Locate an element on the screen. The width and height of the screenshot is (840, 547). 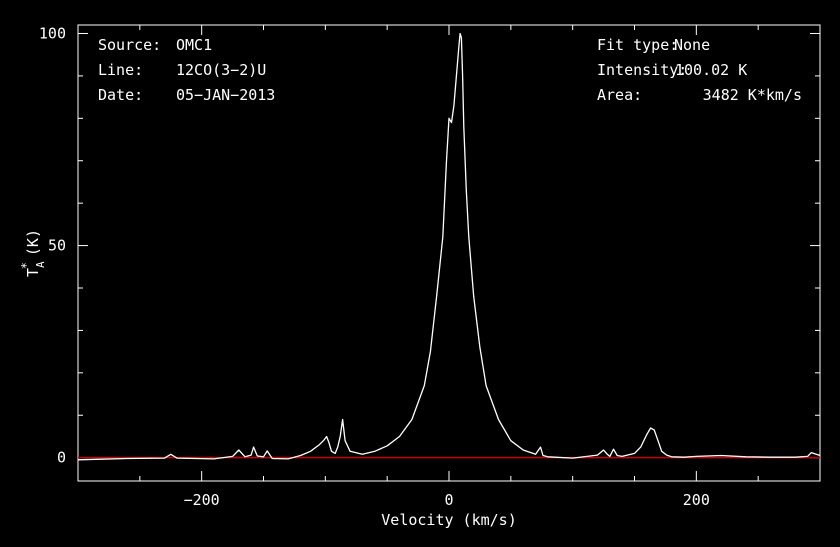
x-tick-label: −200 is located at coordinates (202, 500).